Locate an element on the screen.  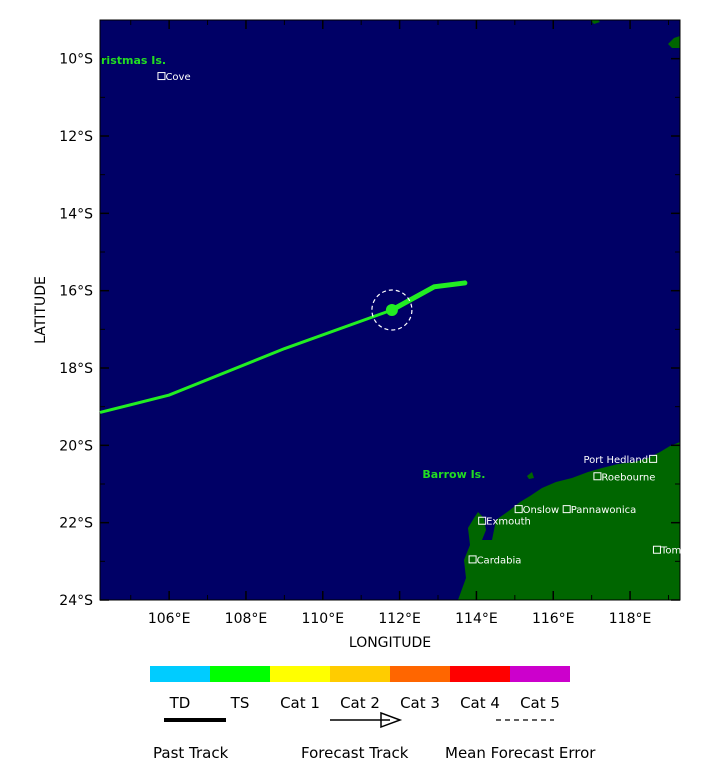
legend-category-label: Cat 2 is located at coordinates (360, 703).